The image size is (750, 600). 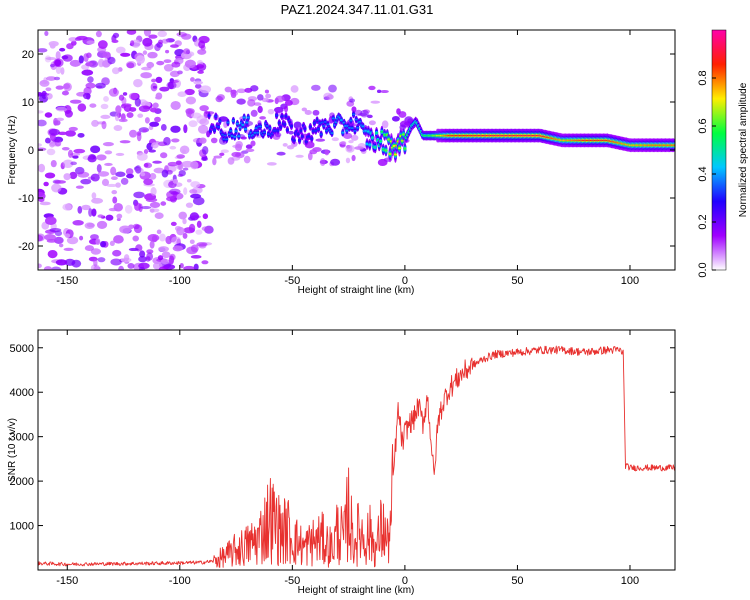 I want to click on spectrogram-ridge-layer, so click(x=441, y=136).